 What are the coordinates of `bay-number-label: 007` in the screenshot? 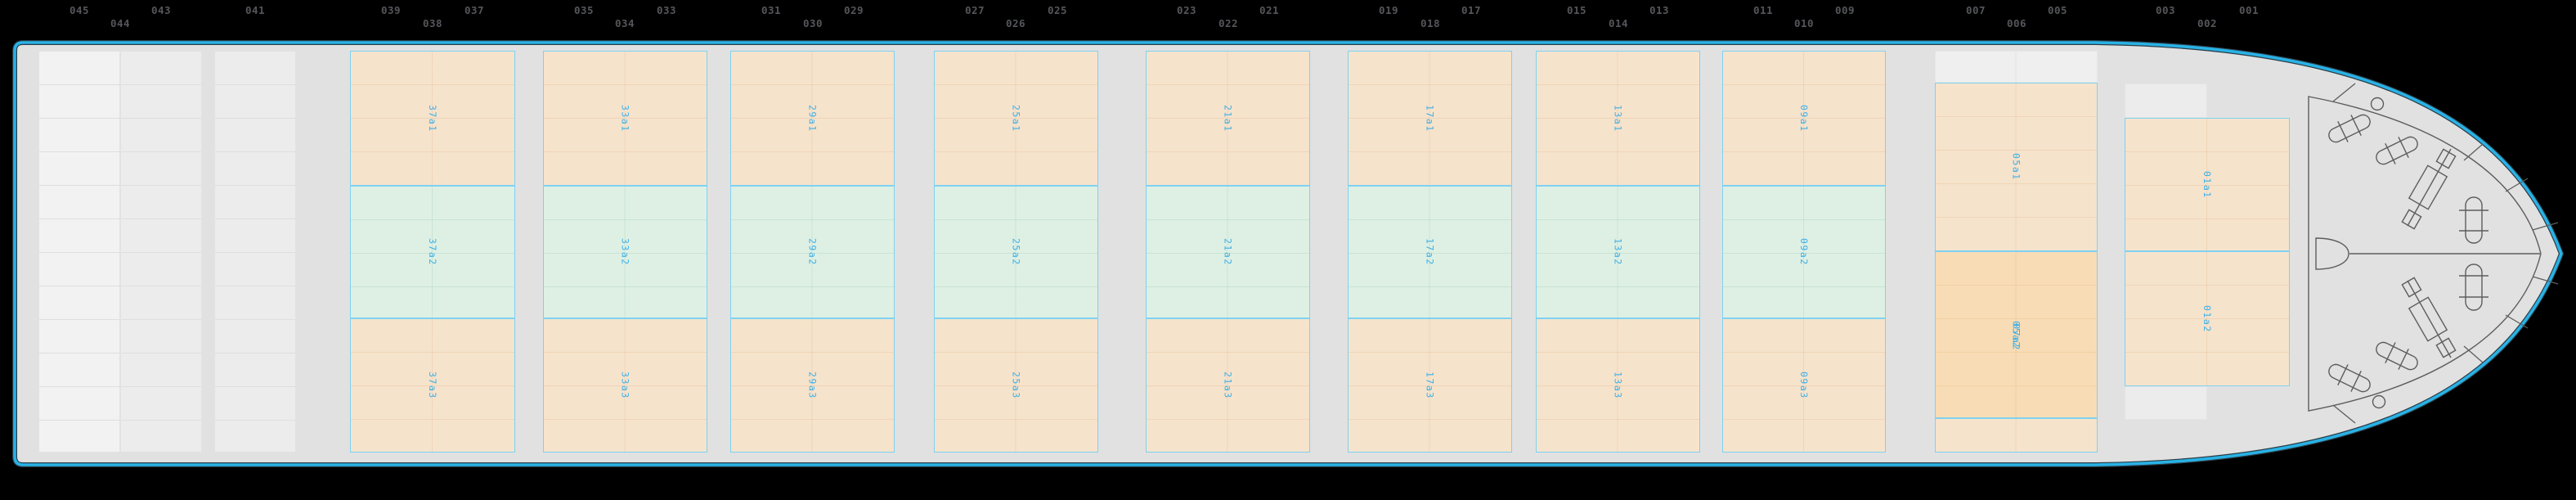 It's located at (1975, 10).